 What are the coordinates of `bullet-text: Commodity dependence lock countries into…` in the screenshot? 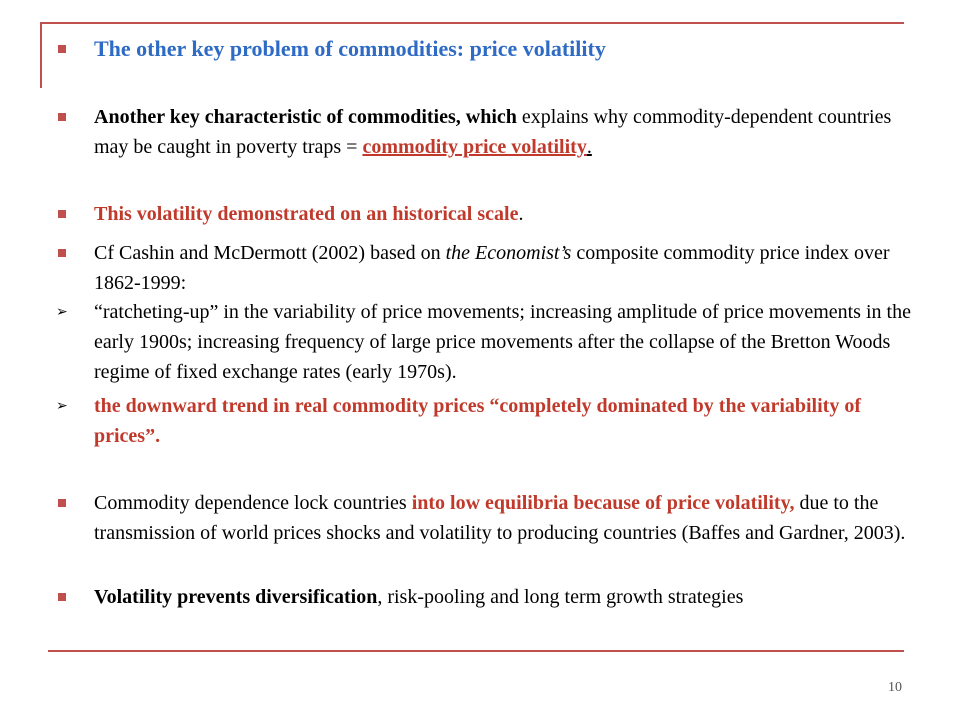 It's located at (504, 518).